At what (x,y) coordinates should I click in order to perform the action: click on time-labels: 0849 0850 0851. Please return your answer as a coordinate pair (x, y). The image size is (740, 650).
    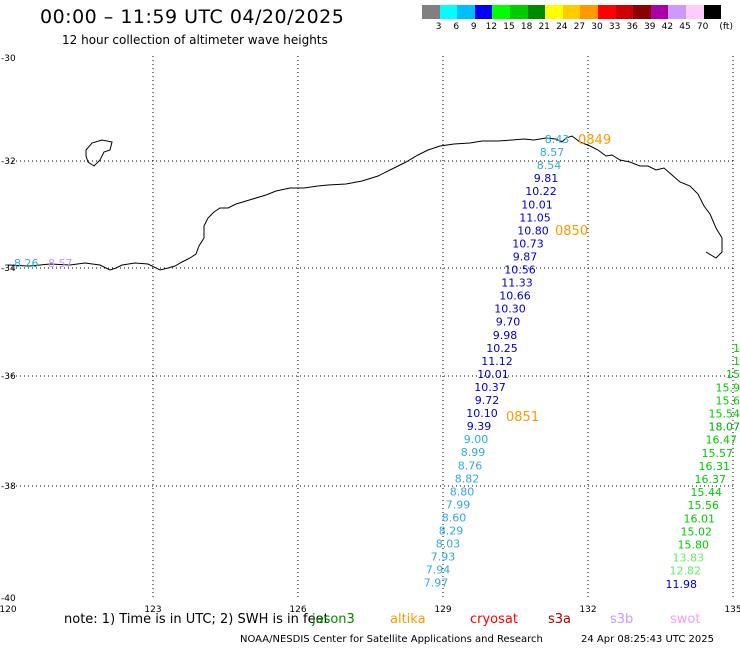
    Looking at the image, I should click on (558, 279).